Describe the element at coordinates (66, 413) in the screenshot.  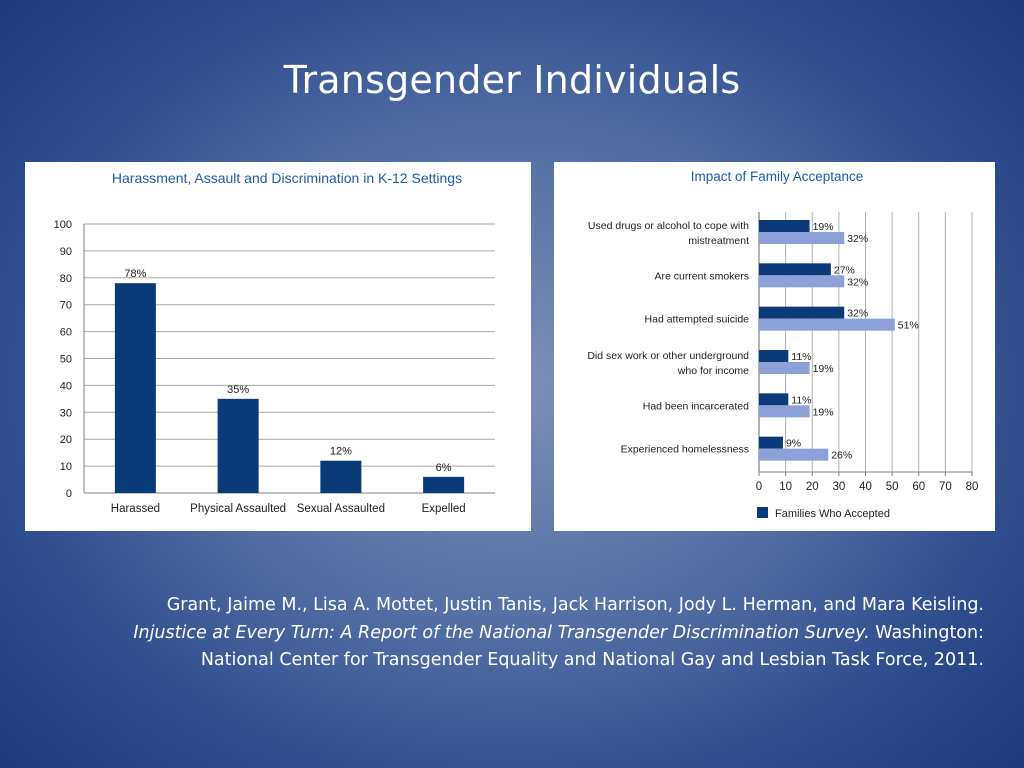
I see `y-tick-label: 30` at that location.